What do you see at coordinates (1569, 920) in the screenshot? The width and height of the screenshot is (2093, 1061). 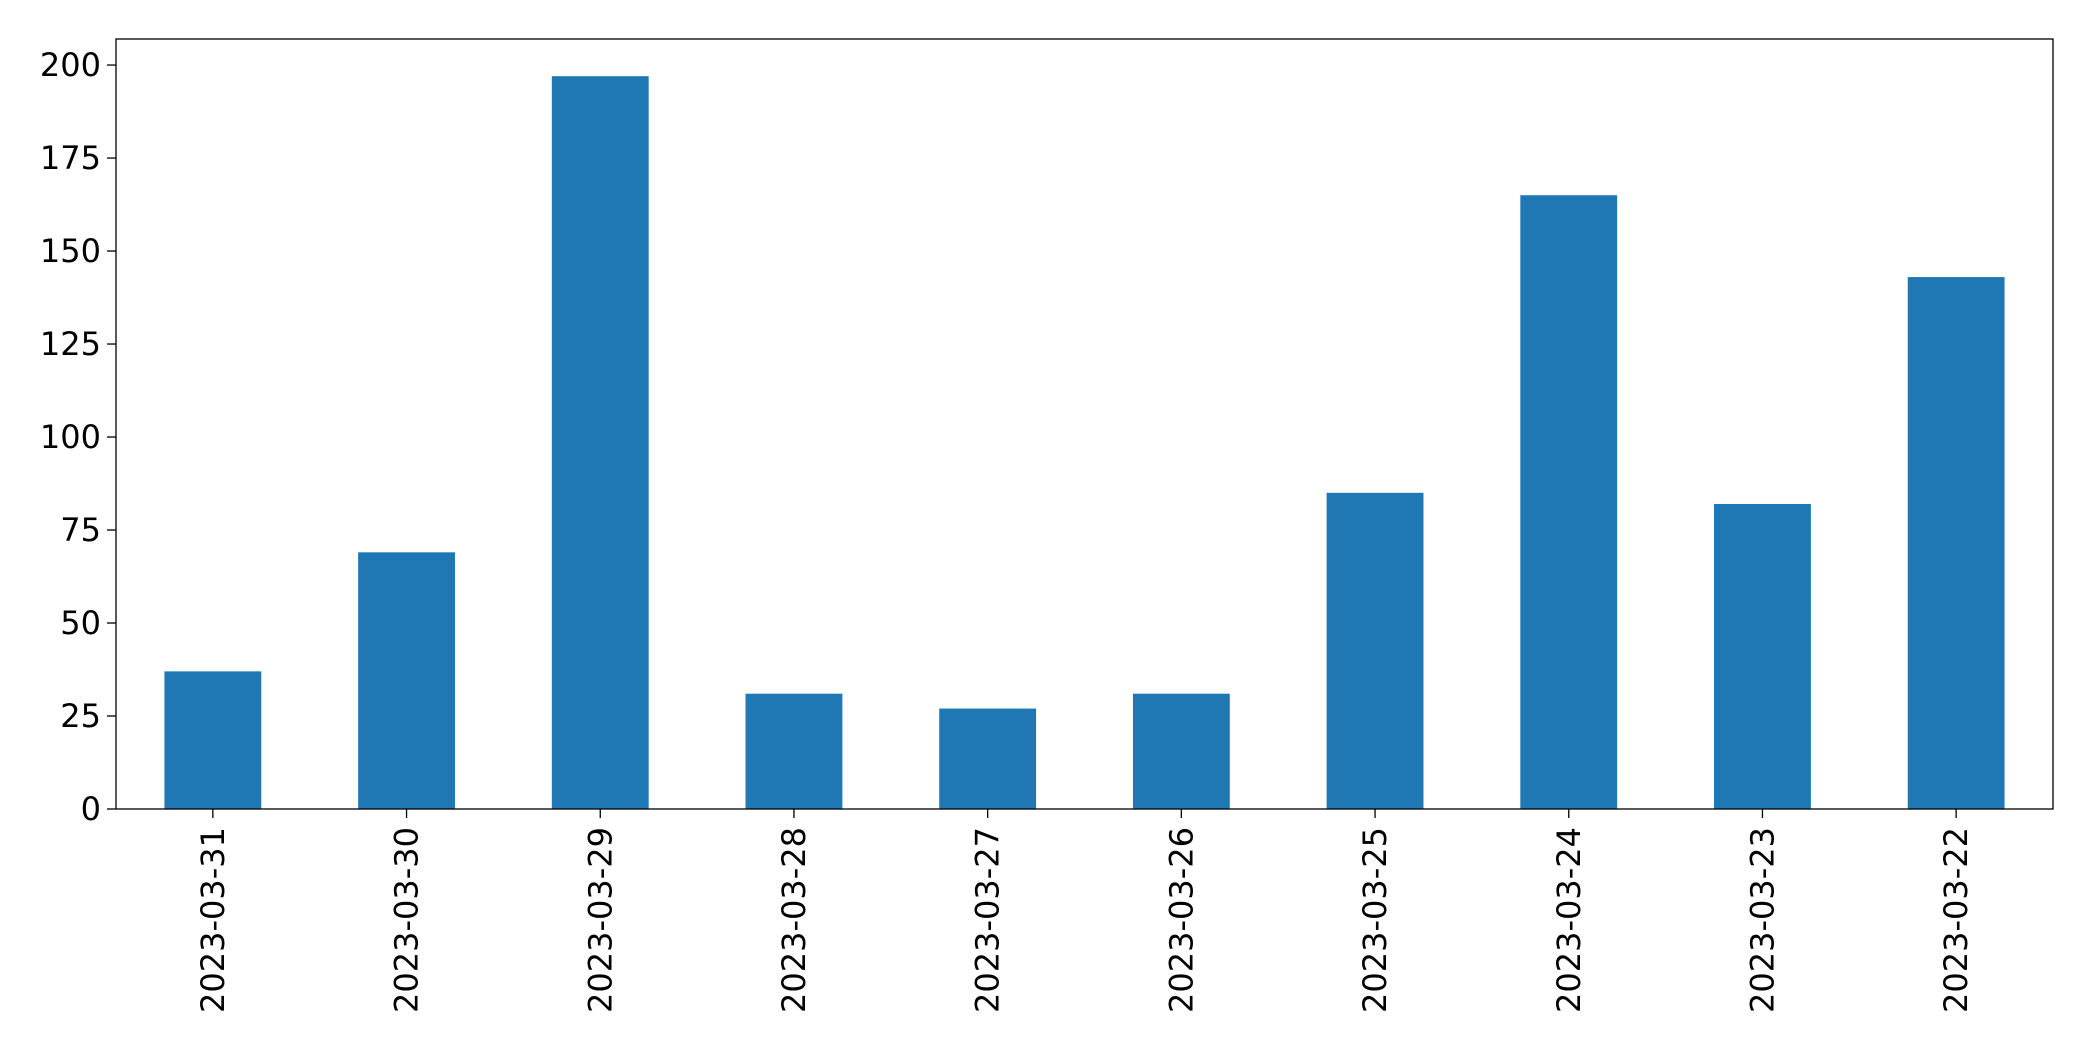 I see `x-tick-label: 2023-03-24` at bounding box center [1569, 920].